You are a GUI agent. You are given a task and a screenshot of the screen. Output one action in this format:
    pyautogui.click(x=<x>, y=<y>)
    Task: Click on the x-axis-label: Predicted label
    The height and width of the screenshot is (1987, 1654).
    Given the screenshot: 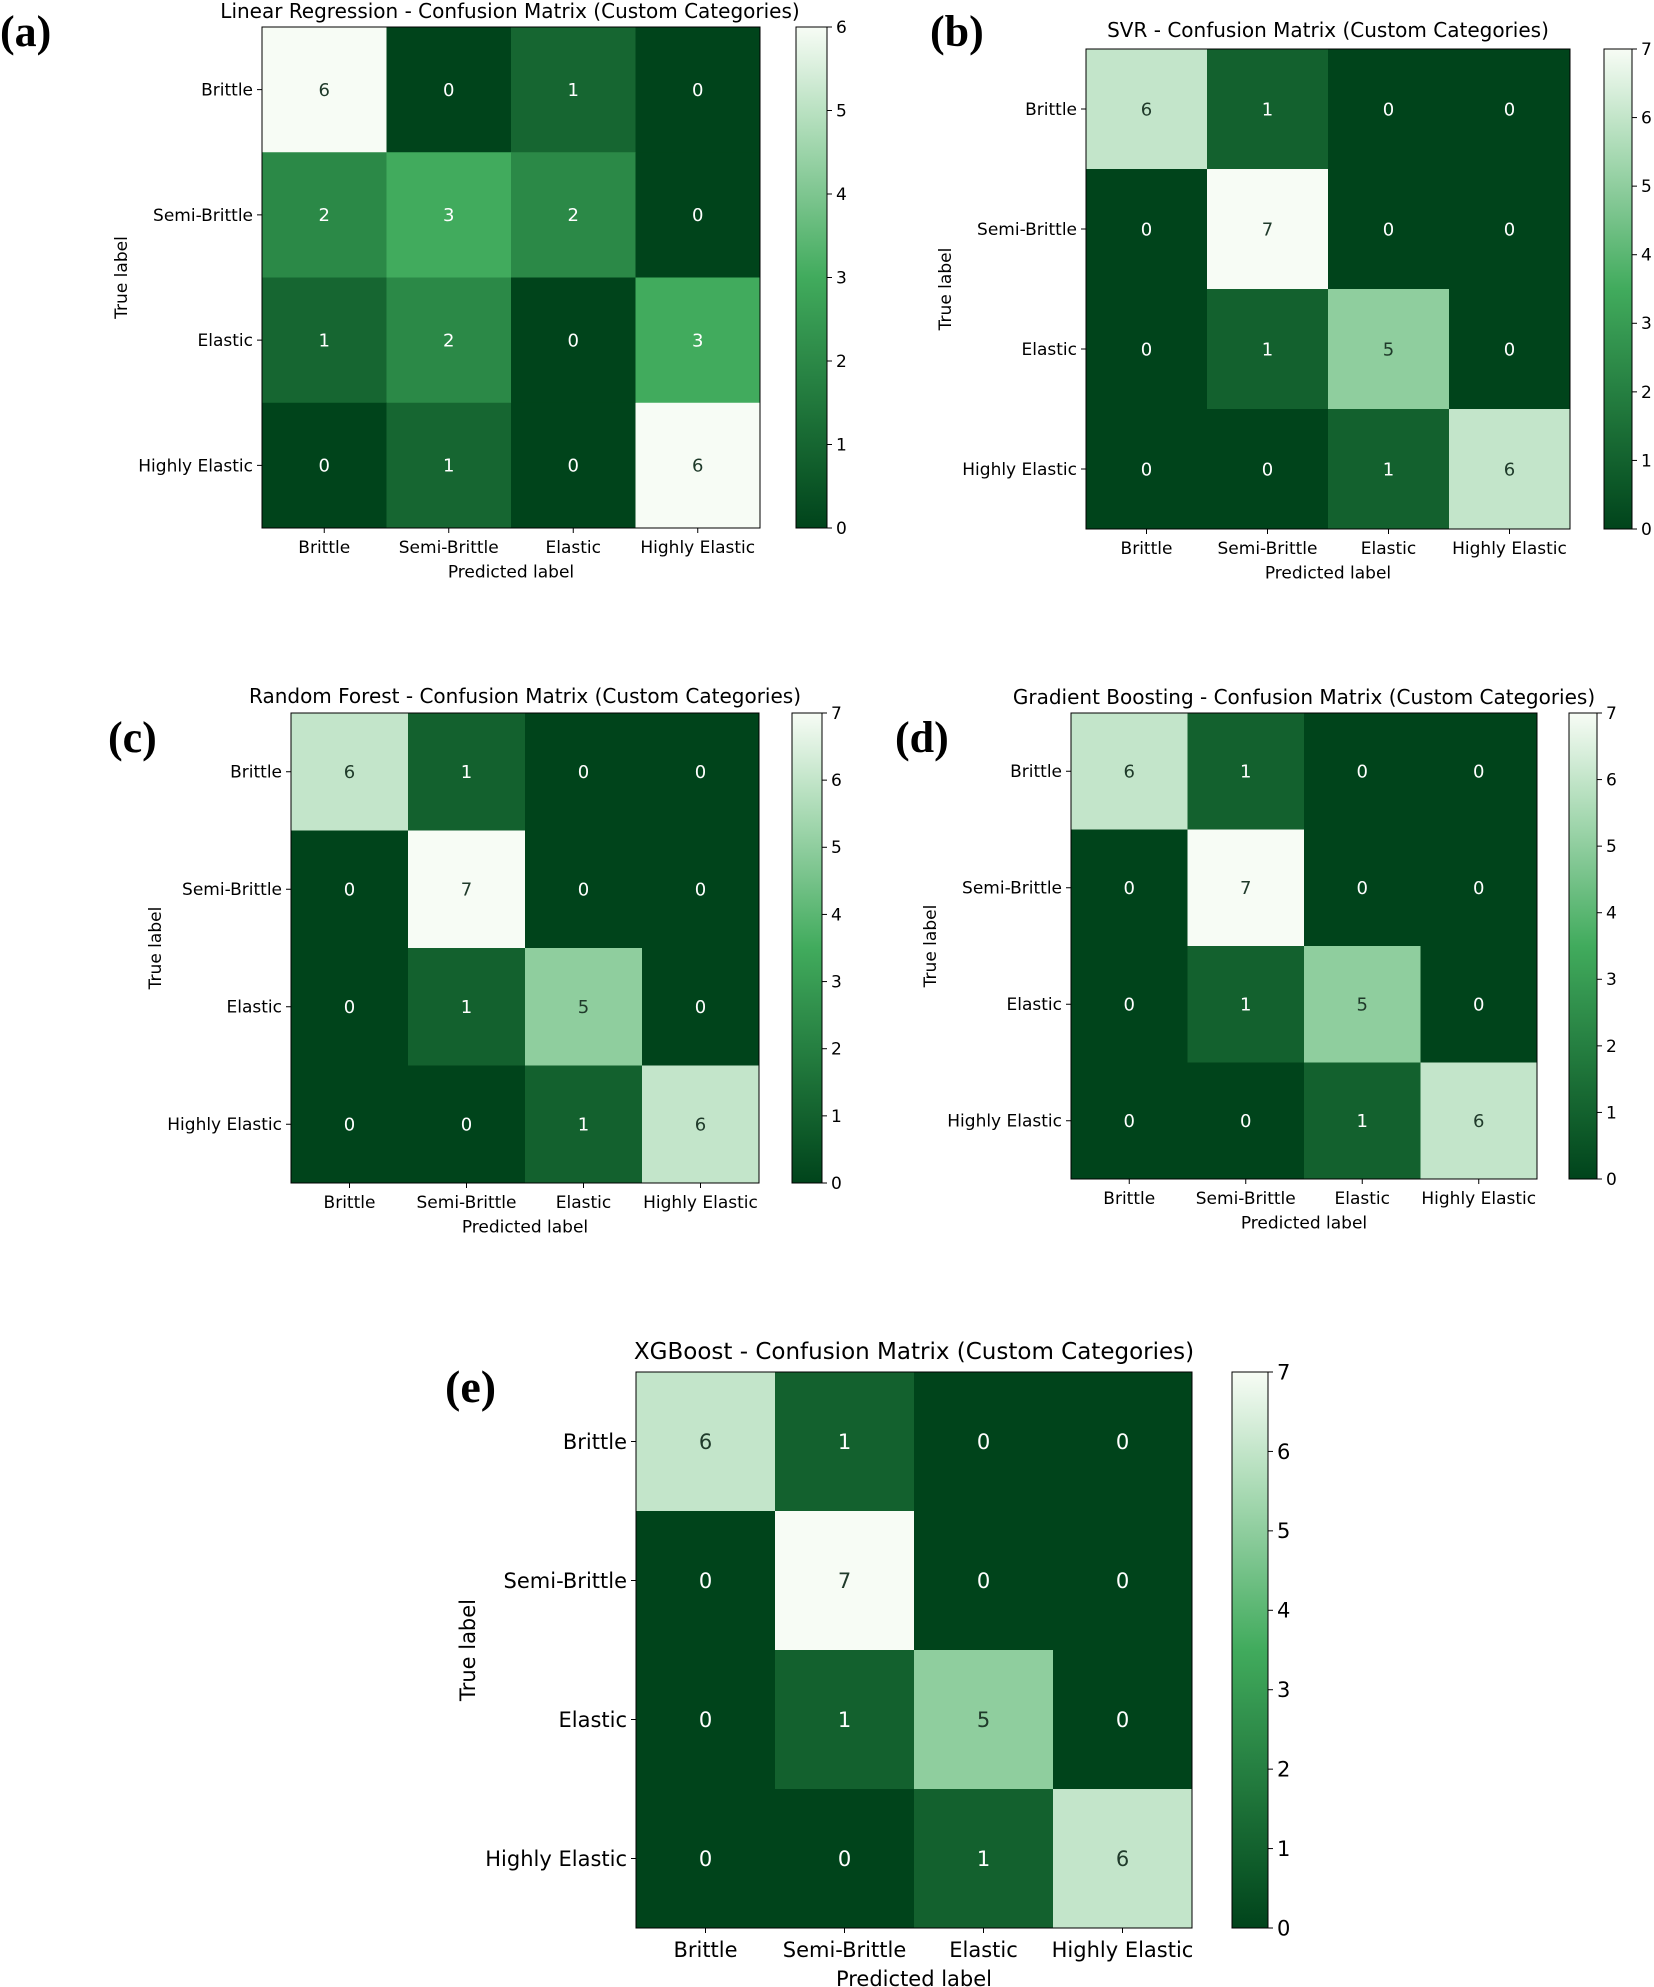 What is the action you would take?
    pyautogui.click(x=914, y=1977)
    